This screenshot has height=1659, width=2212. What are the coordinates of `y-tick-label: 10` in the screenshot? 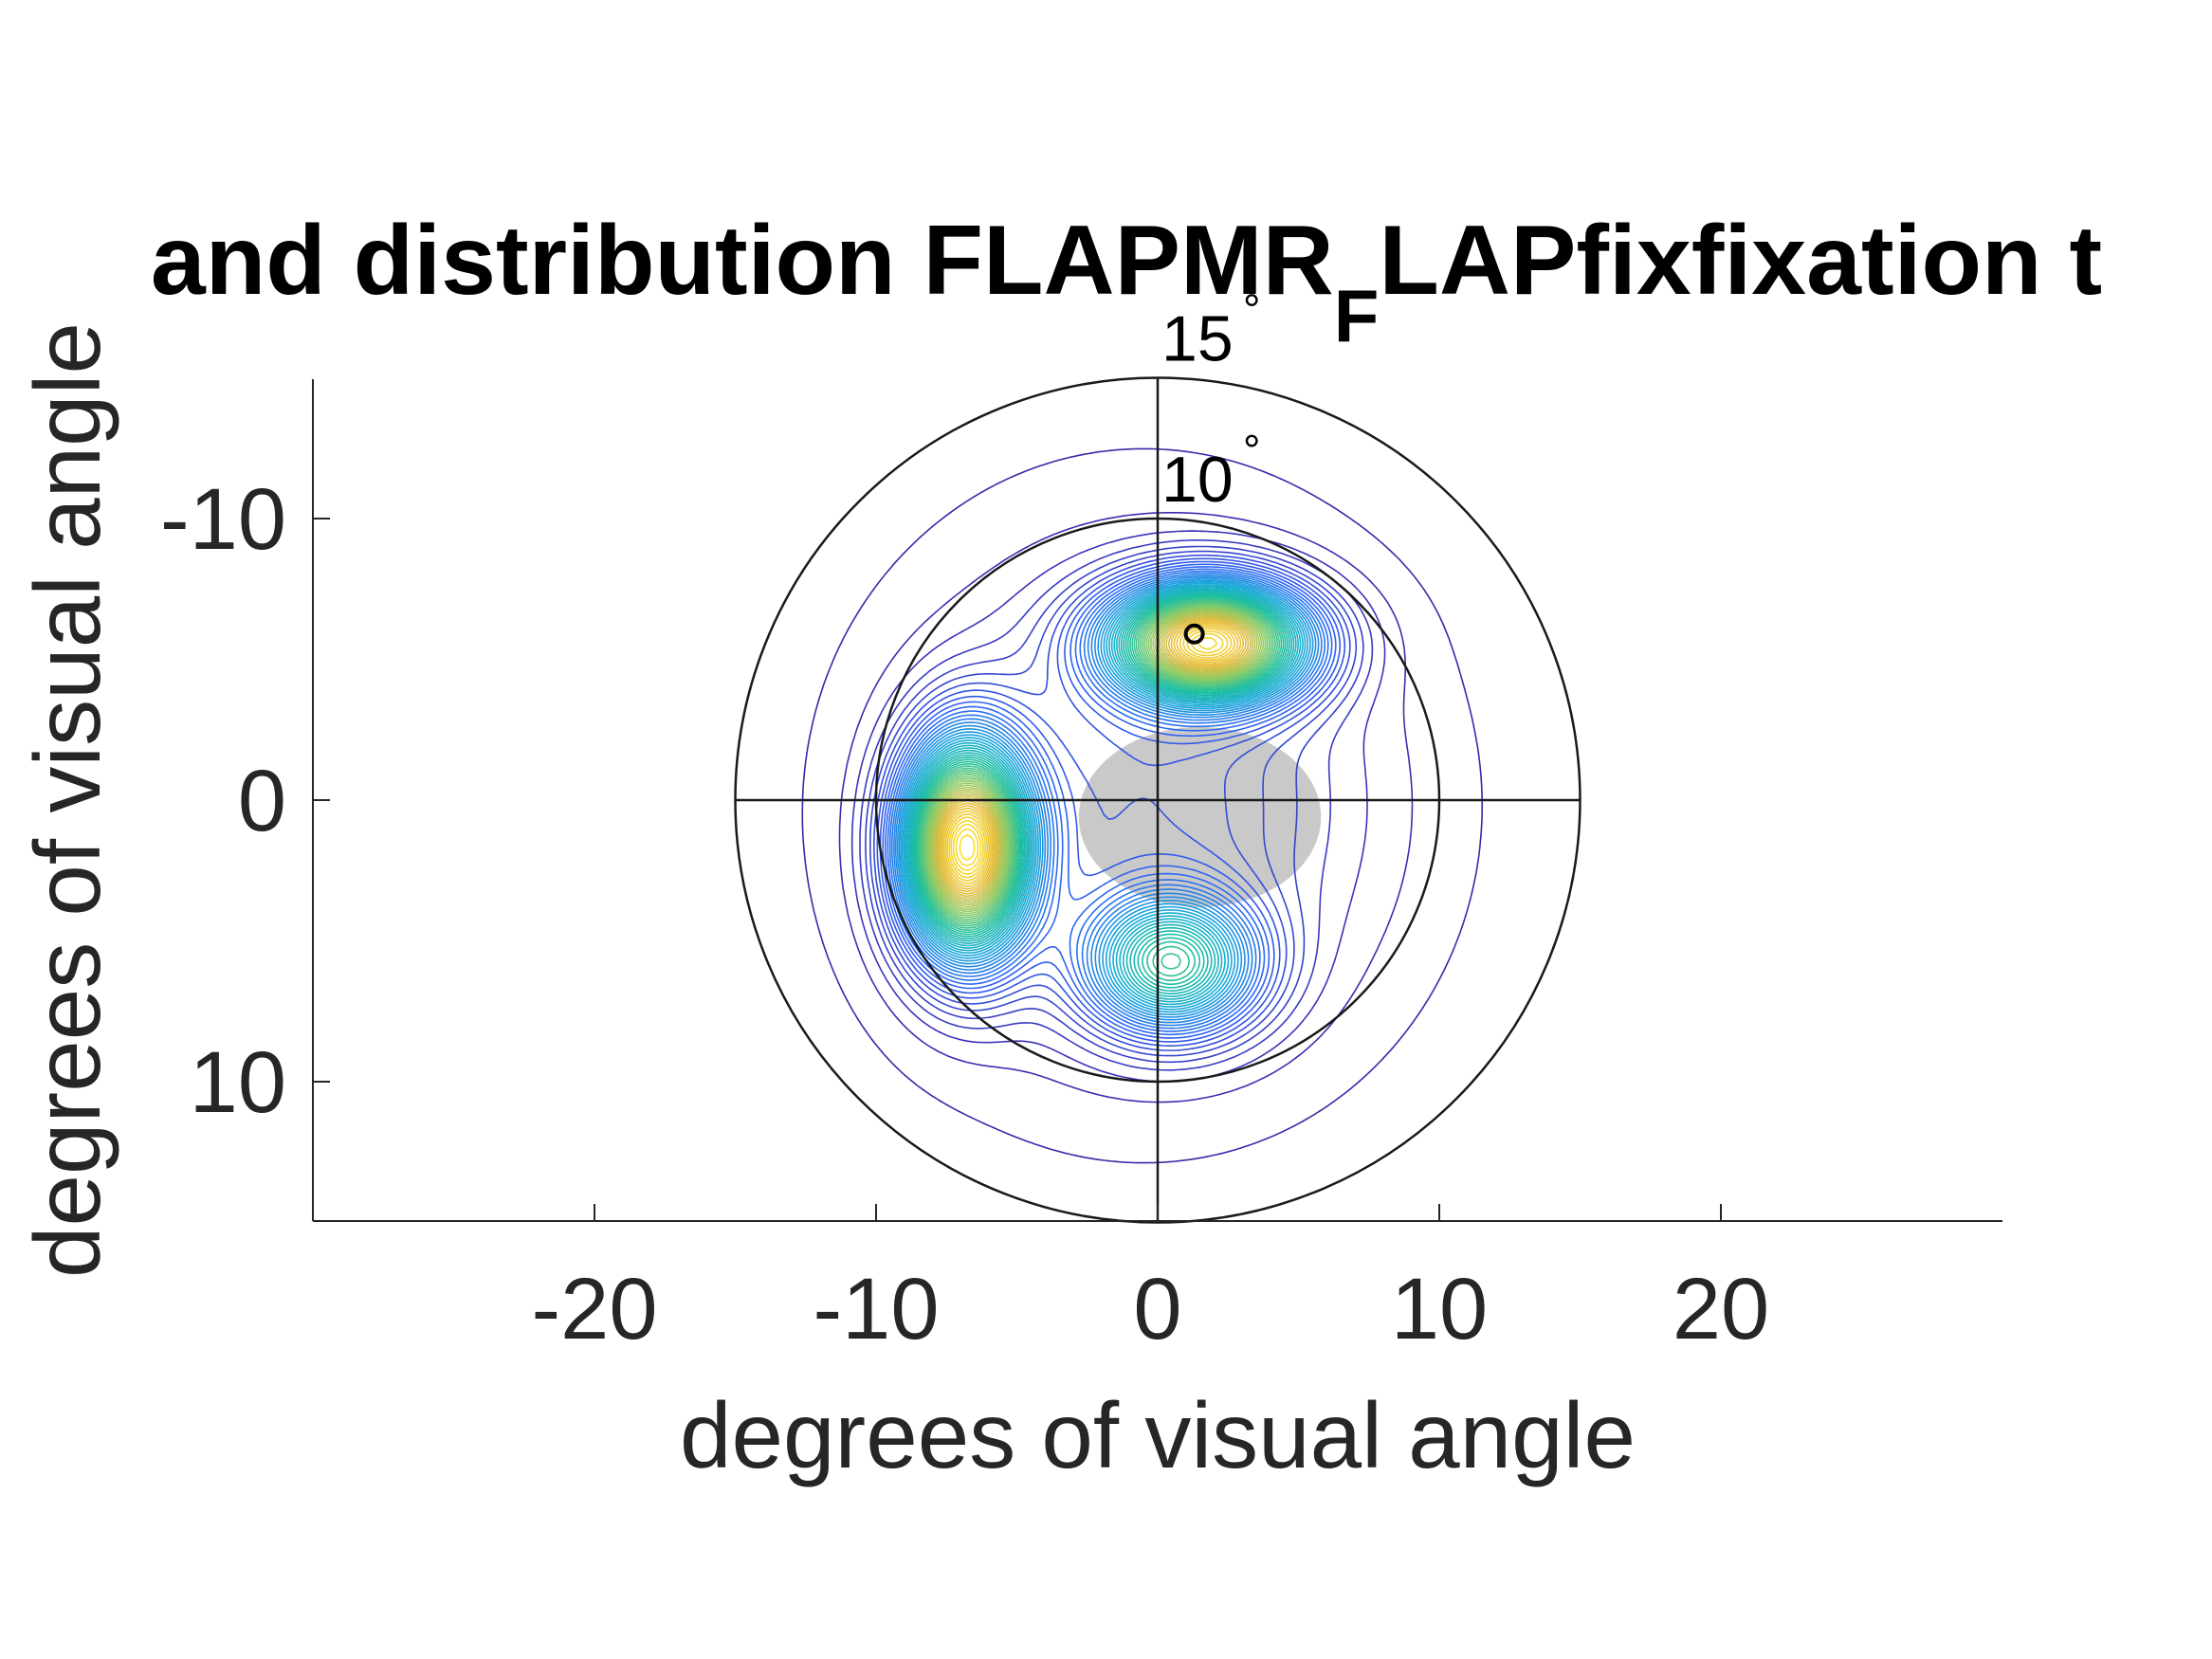 It's located at (238, 1082).